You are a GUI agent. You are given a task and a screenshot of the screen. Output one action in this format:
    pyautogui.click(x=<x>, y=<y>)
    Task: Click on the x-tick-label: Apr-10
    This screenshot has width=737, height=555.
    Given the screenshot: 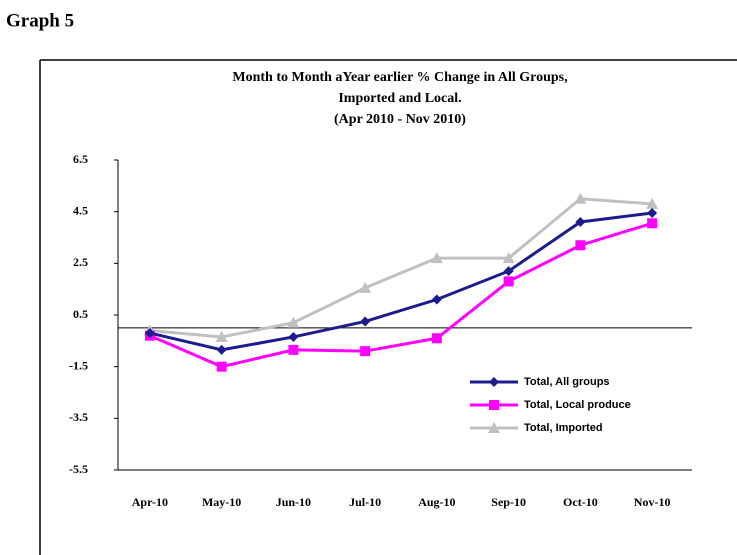 What is the action you would take?
    pyautogui.click(x=150, y=502)
    